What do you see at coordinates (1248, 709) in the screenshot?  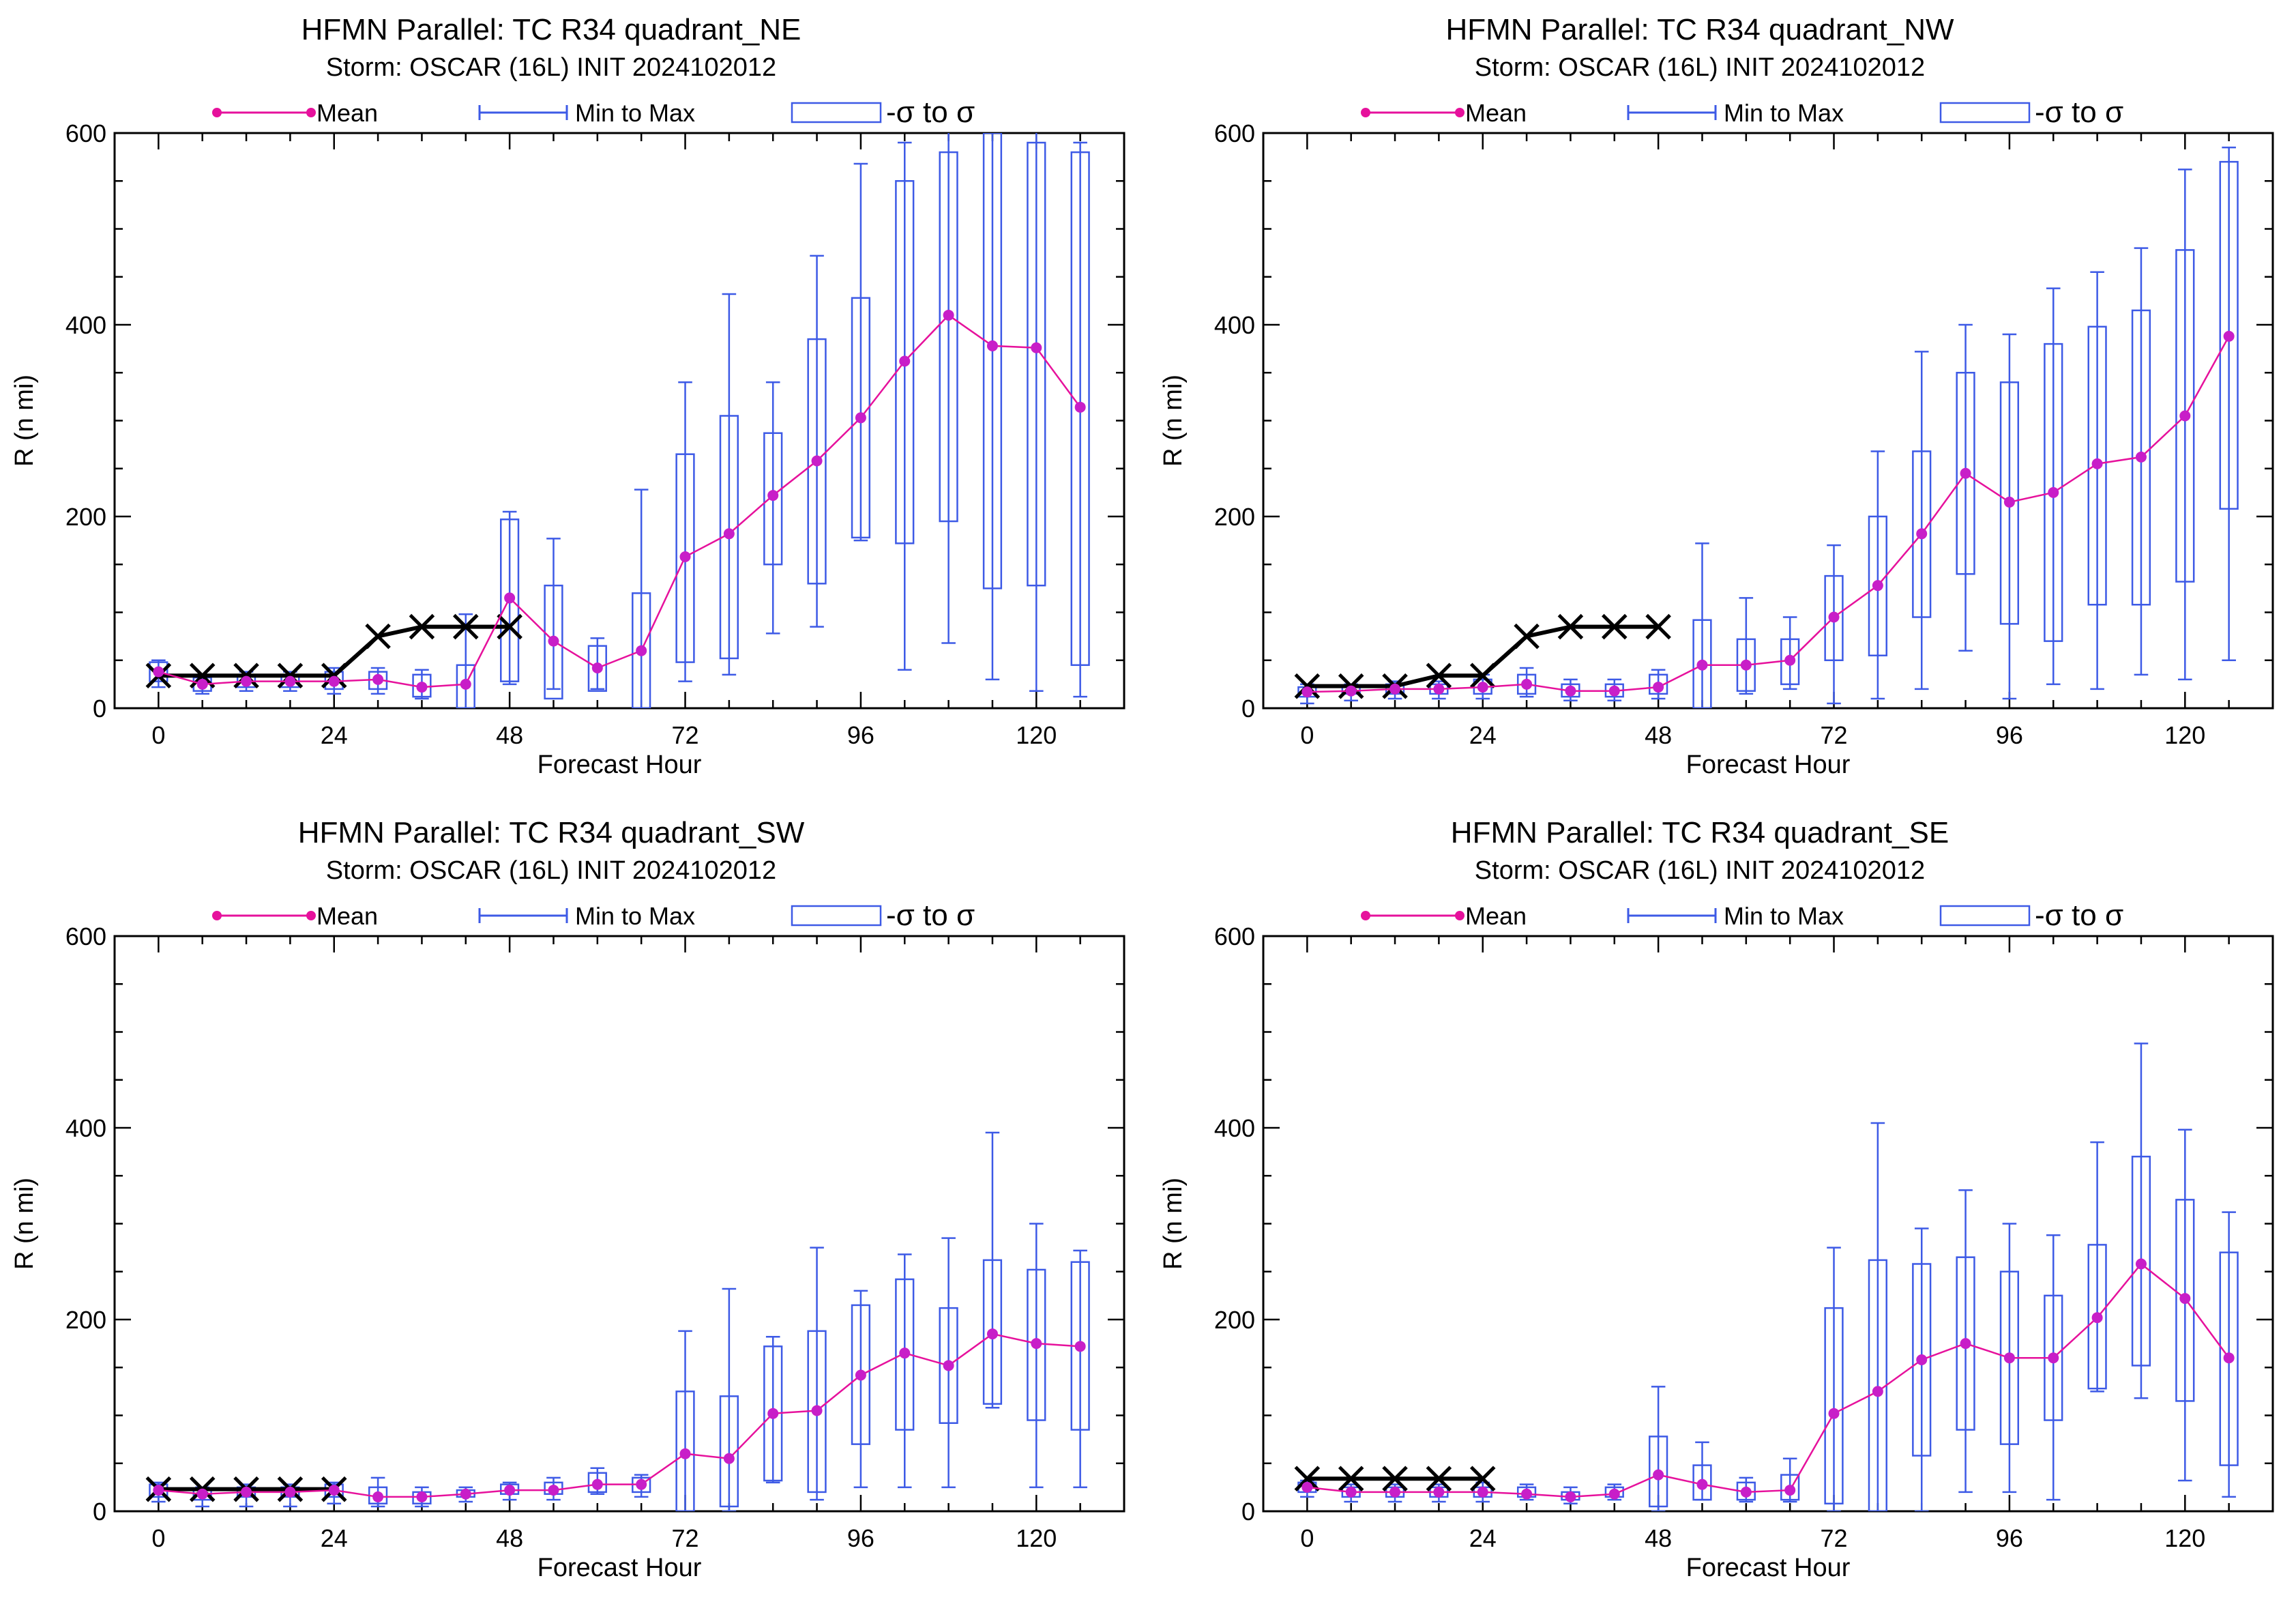 I see `y-tick-label: 0` at bounding box center [1248, 709].